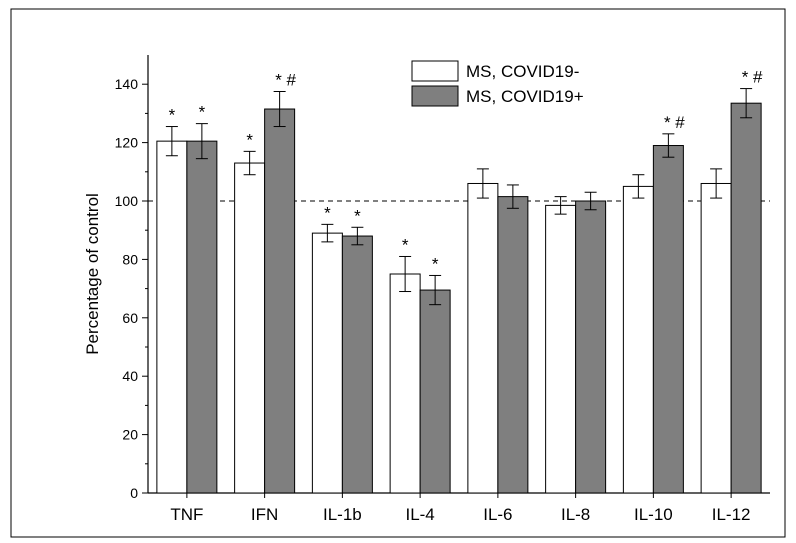 The image size is (796, 543). Describe the element at coordinates (127, 201) in the screenshot. I see `y-tick-label: 100` at that location.